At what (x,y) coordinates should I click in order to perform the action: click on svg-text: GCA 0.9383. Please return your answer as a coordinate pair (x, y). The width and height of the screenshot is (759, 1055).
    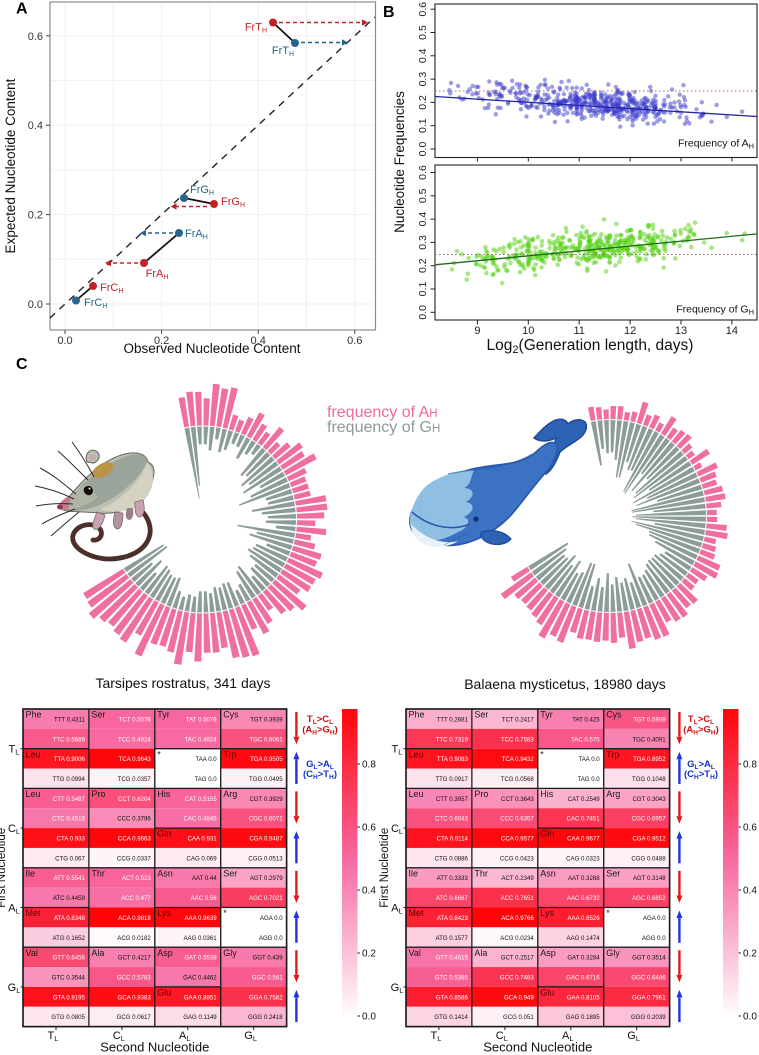
    Looking at the image, I should click on (135, 997).